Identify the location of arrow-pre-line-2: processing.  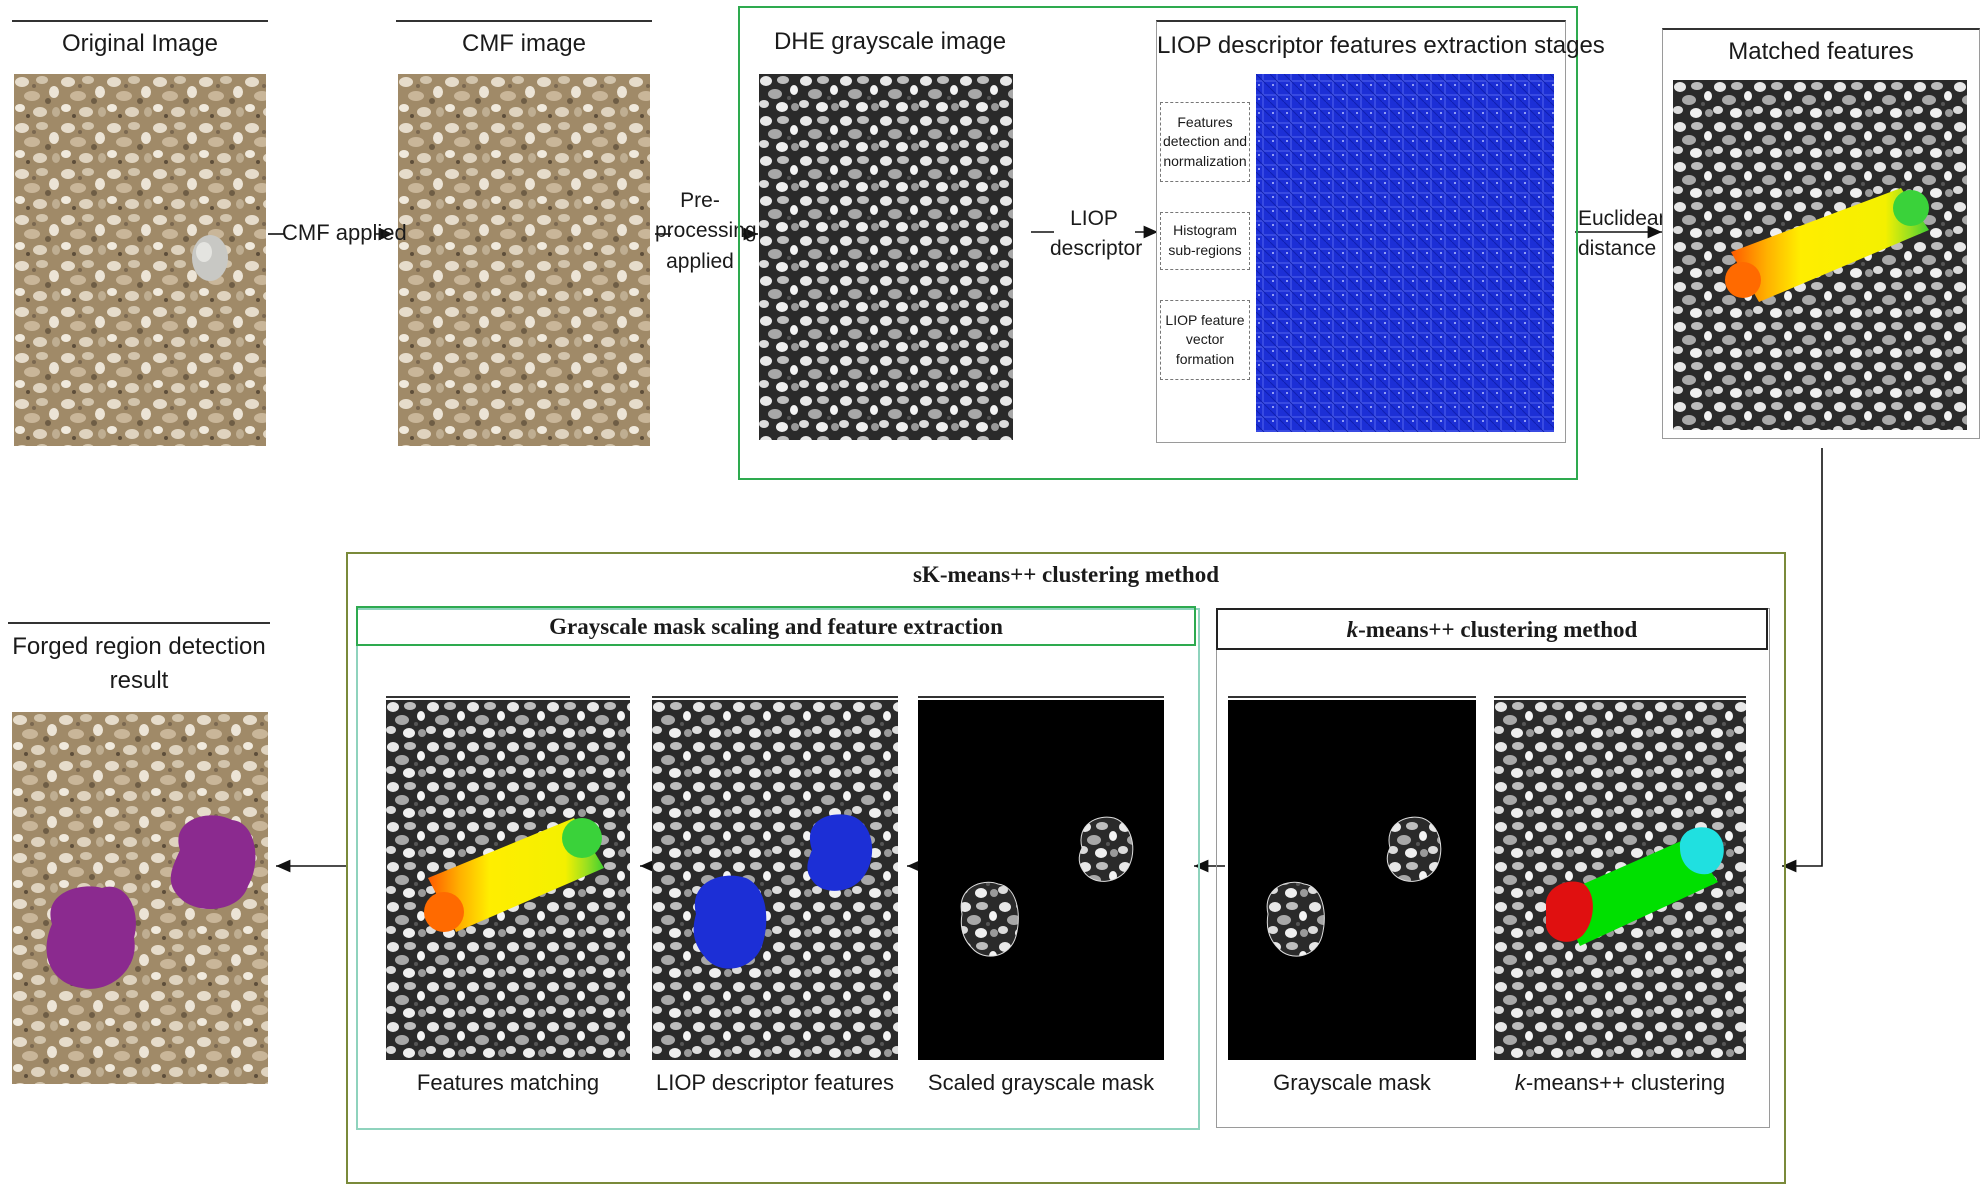
(706, 231).